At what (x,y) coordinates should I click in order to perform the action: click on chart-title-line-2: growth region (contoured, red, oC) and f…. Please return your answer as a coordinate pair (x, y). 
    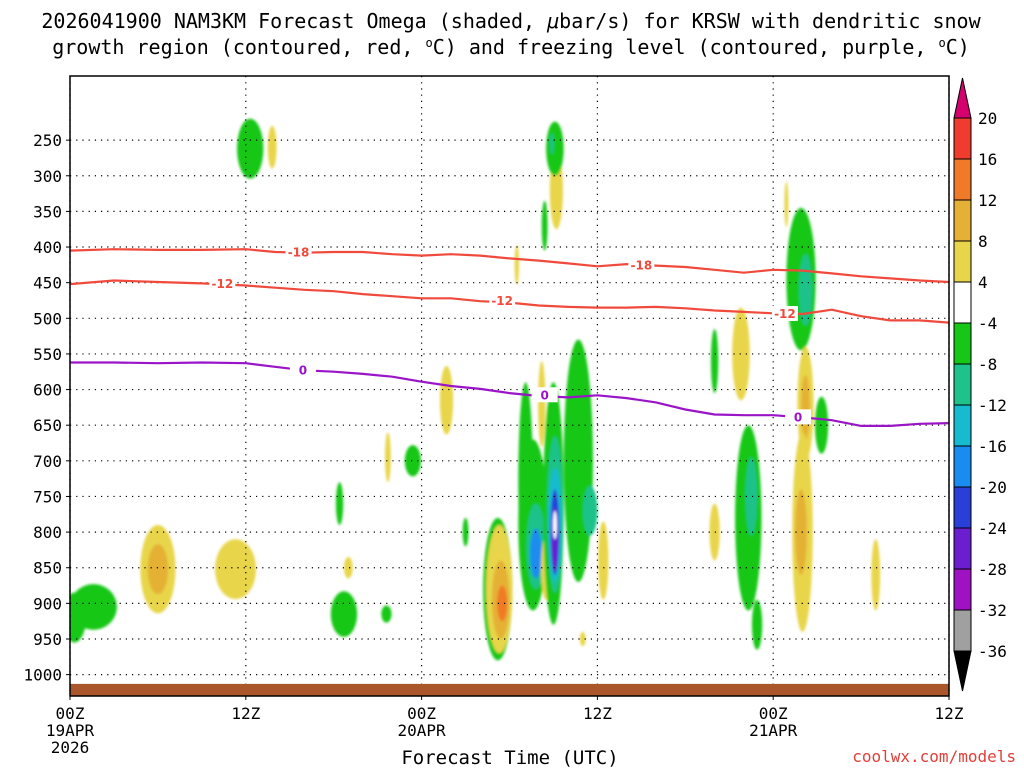
    Looking at the image, I should click on (511, 47).